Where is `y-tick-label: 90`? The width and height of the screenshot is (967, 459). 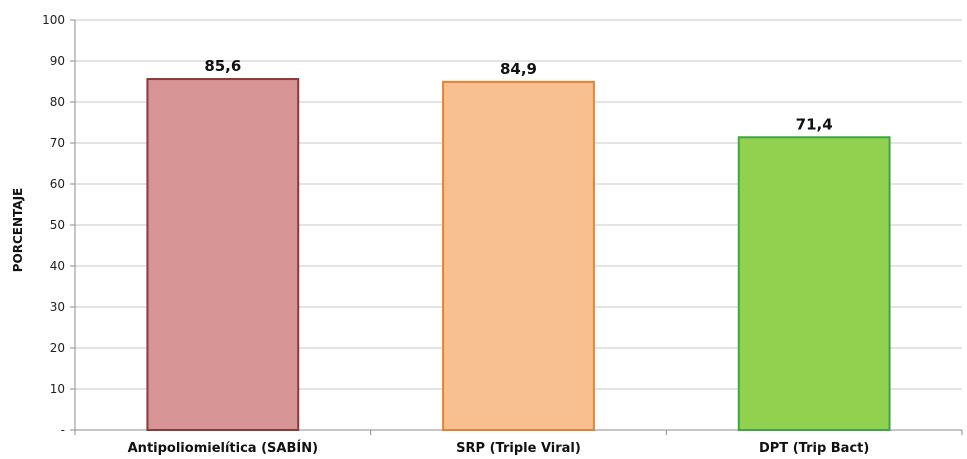
y-tick-label: 90 is located at coordinates (57, 61).